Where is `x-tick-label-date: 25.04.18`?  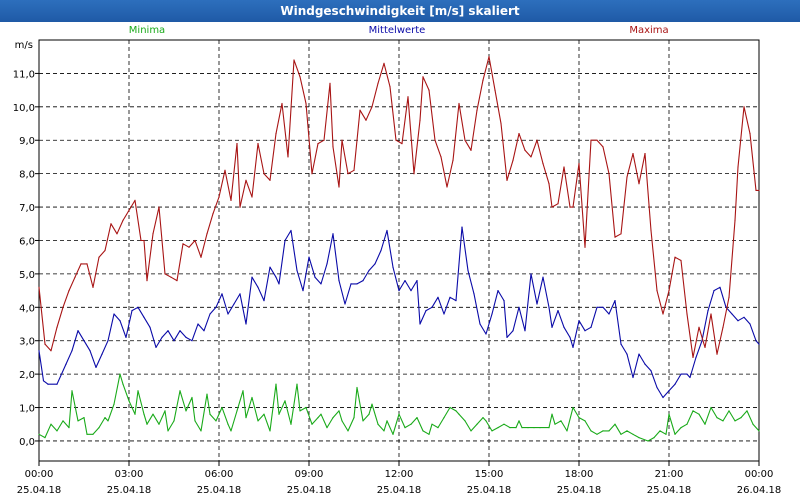
x-tick-label-date: 25.04.18 is located at coordinates (669, 490).